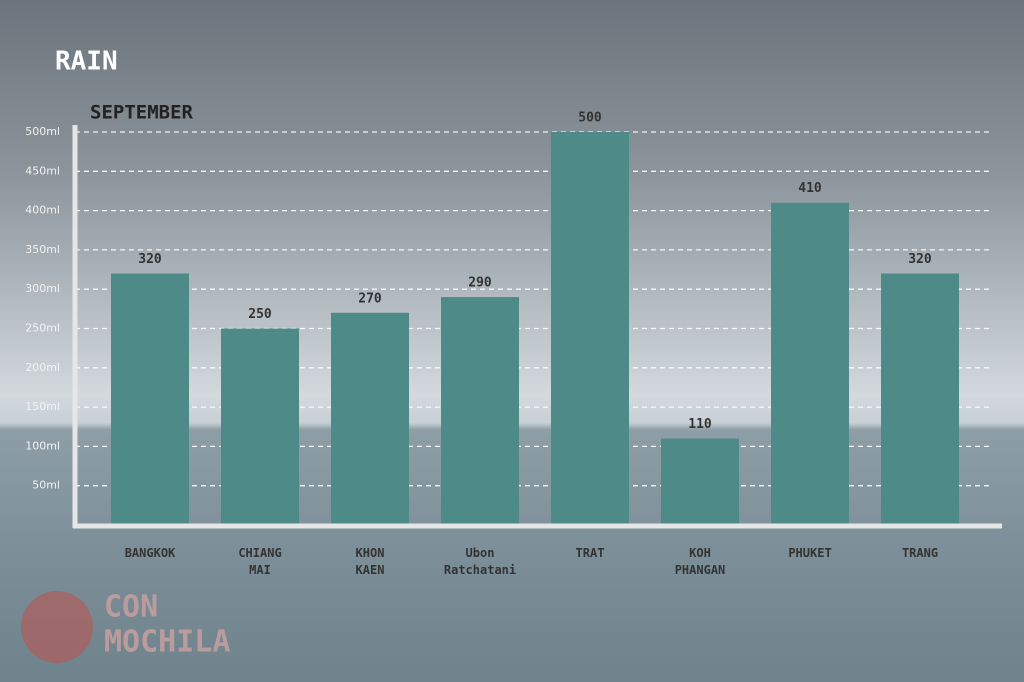 The width and height of the screenshot is (1024, 682). I want to click on y-tick-label: 200ml, so click(42, 367).